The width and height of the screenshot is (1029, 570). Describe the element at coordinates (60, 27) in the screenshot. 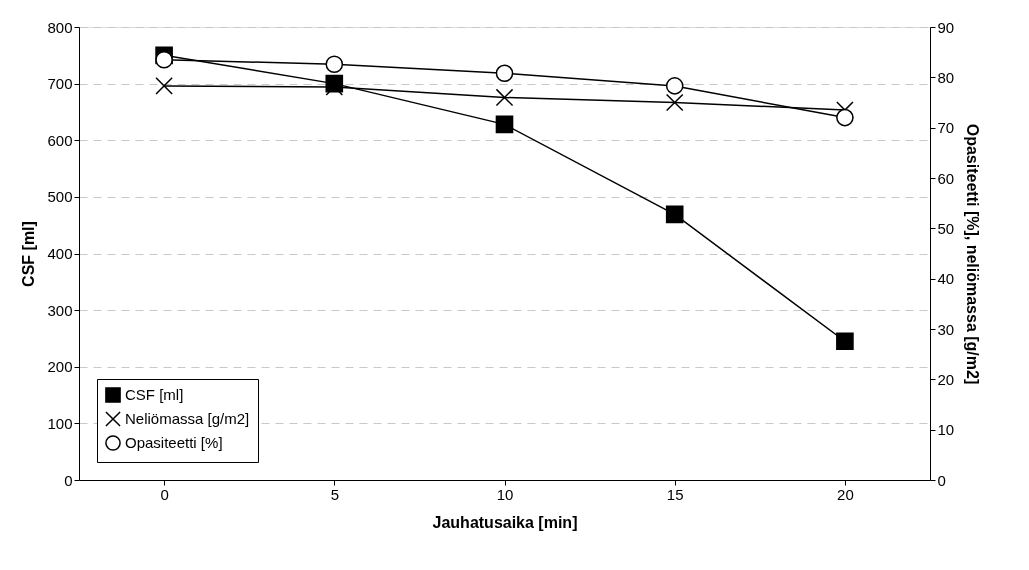

I see `y-tick-label: 800` at that location.